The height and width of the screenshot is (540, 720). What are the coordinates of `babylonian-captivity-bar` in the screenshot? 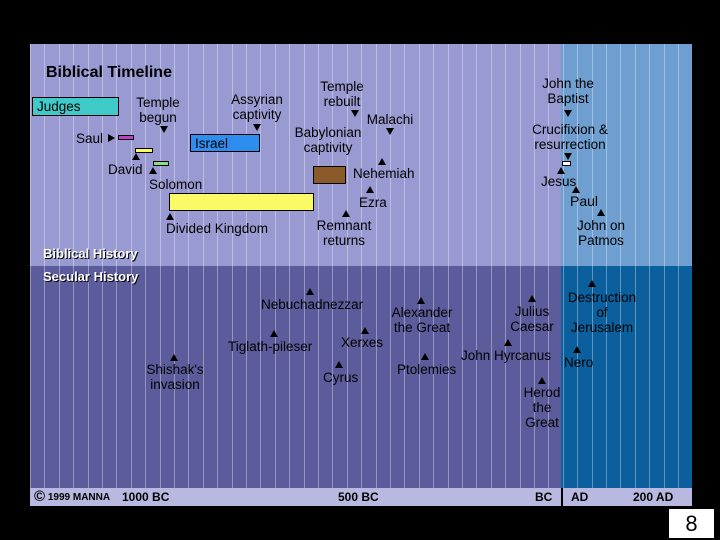 It's located at (329, 175).